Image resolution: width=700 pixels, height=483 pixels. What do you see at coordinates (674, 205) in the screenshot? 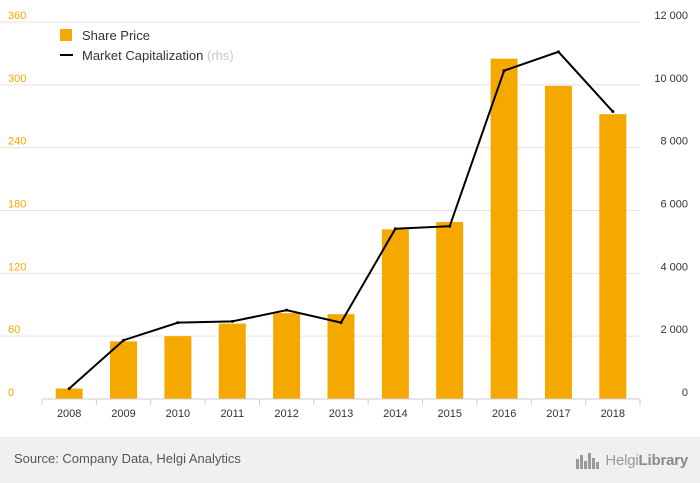
I see `right-tick-label: 6 000` at bounding box center [674, 205].